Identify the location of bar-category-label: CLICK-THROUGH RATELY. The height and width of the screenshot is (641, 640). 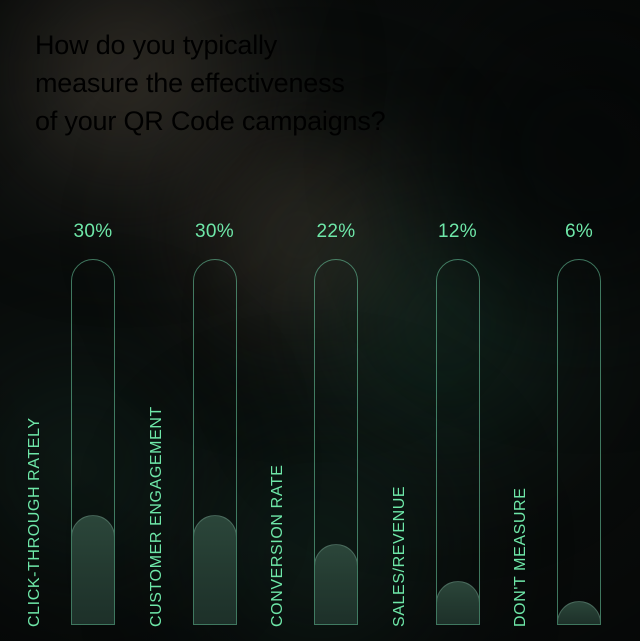
(34, 522).